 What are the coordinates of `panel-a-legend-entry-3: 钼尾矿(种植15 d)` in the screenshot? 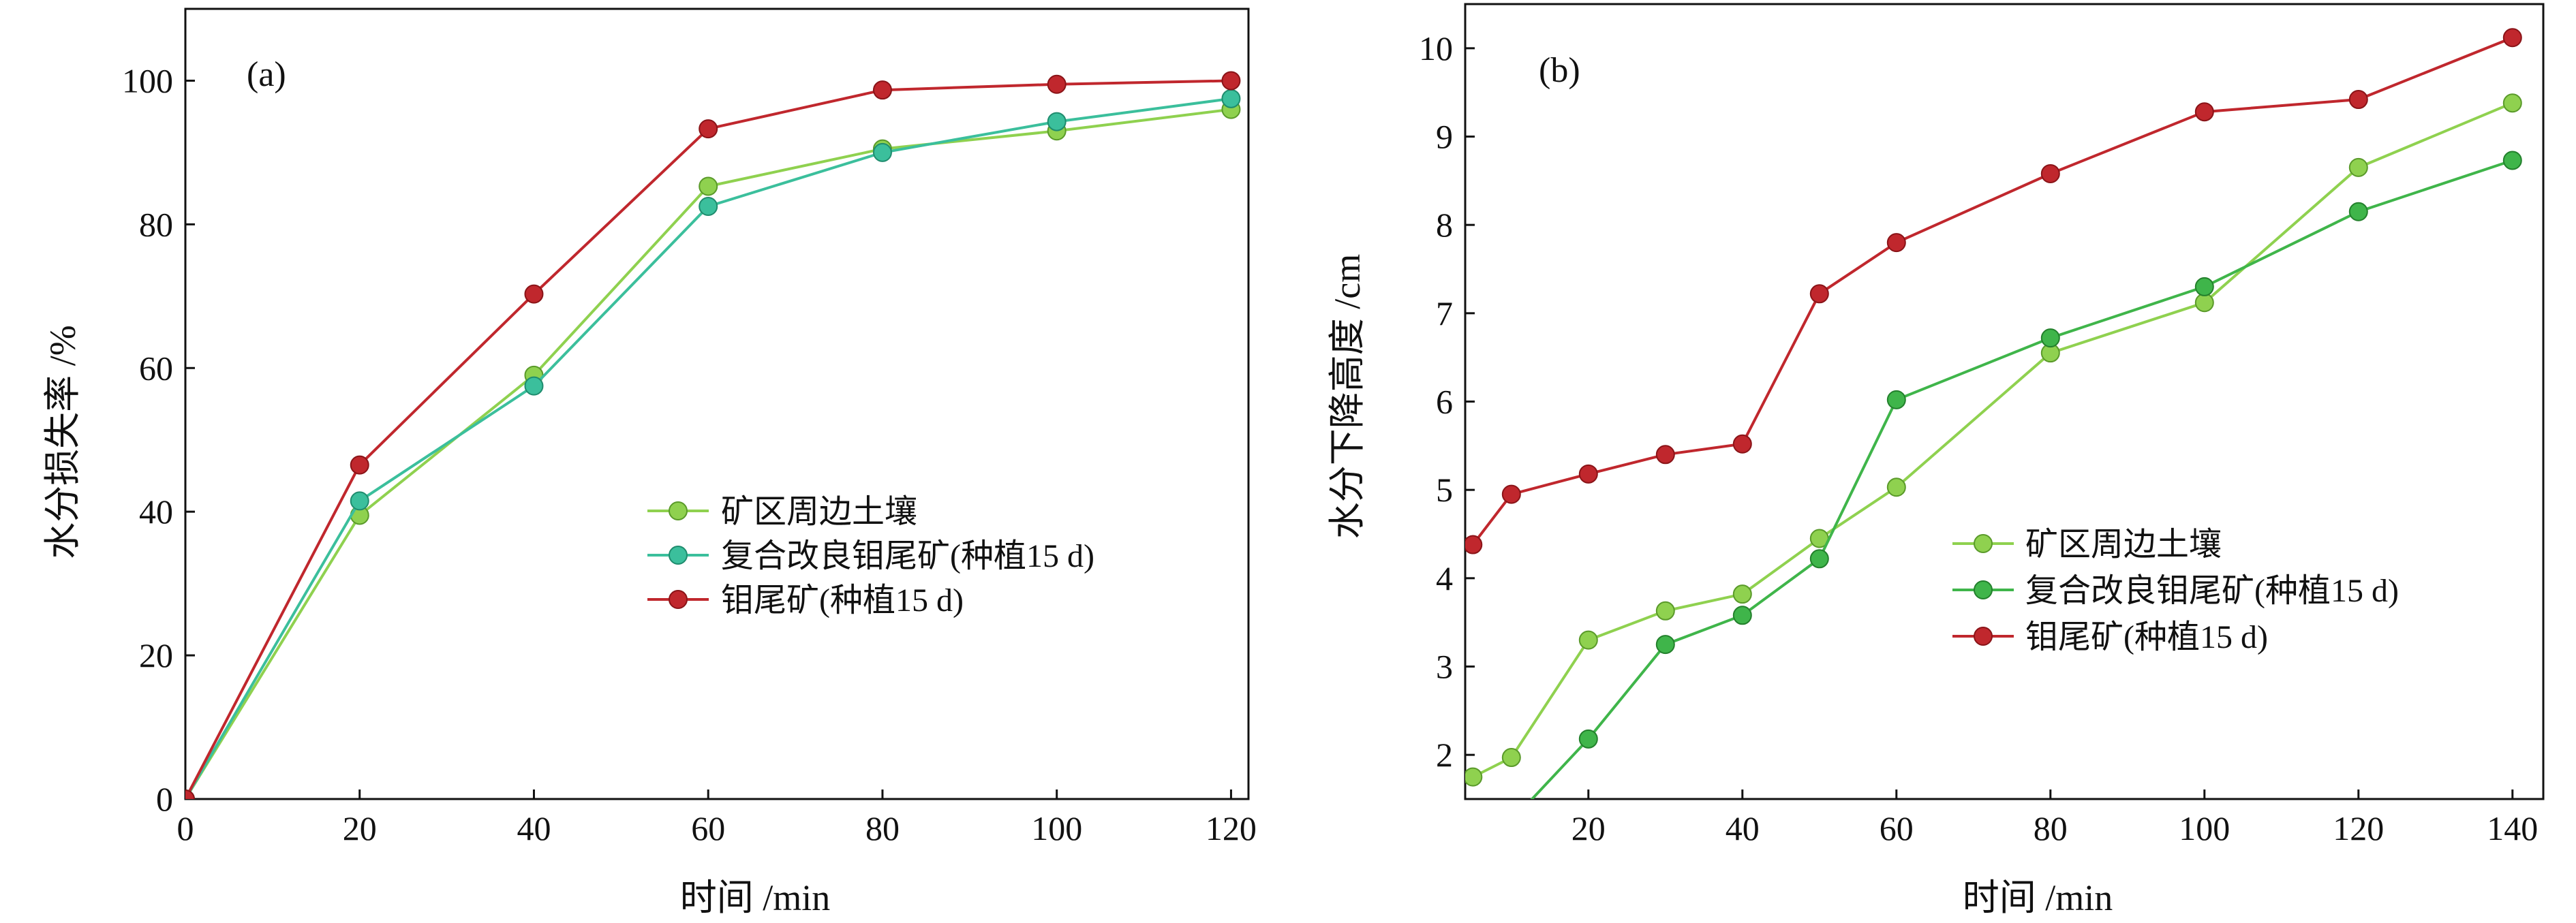 It's located at (805, 600).